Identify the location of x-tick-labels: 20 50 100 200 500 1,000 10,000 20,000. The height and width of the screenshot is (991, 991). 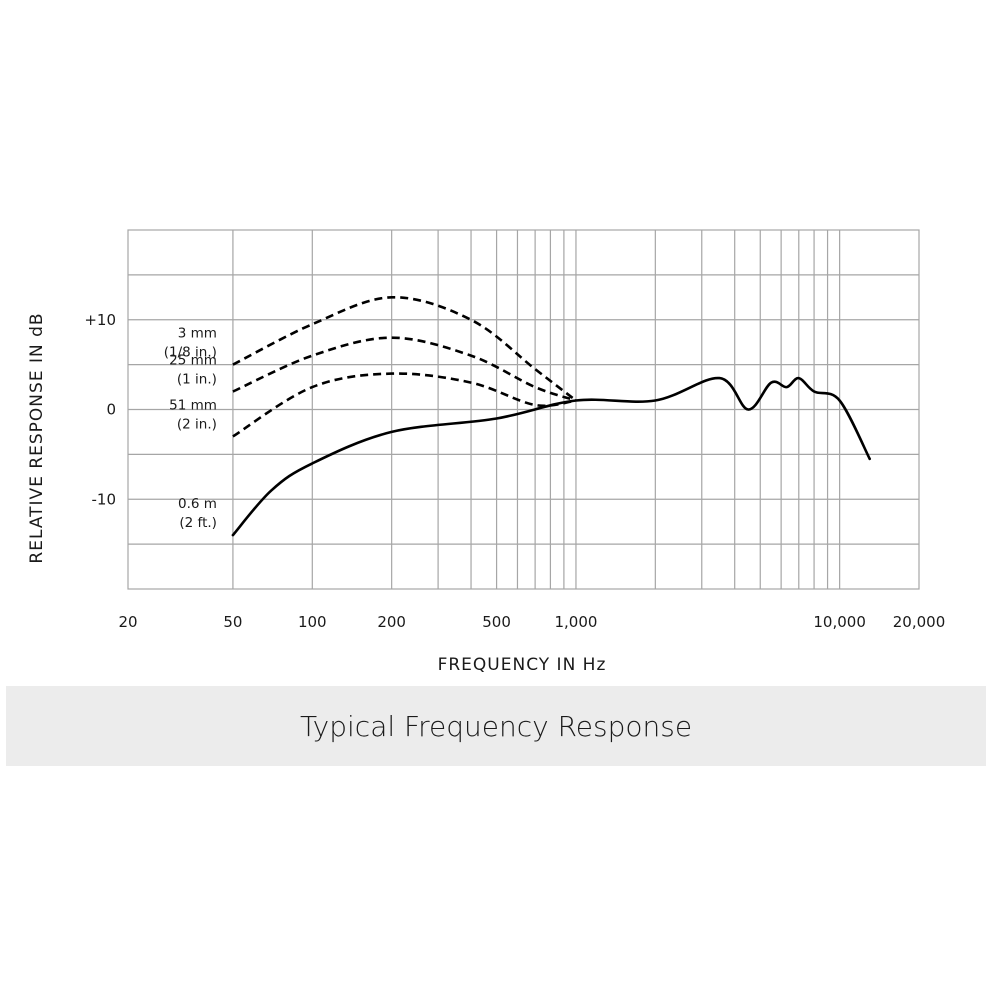
(531, 622).